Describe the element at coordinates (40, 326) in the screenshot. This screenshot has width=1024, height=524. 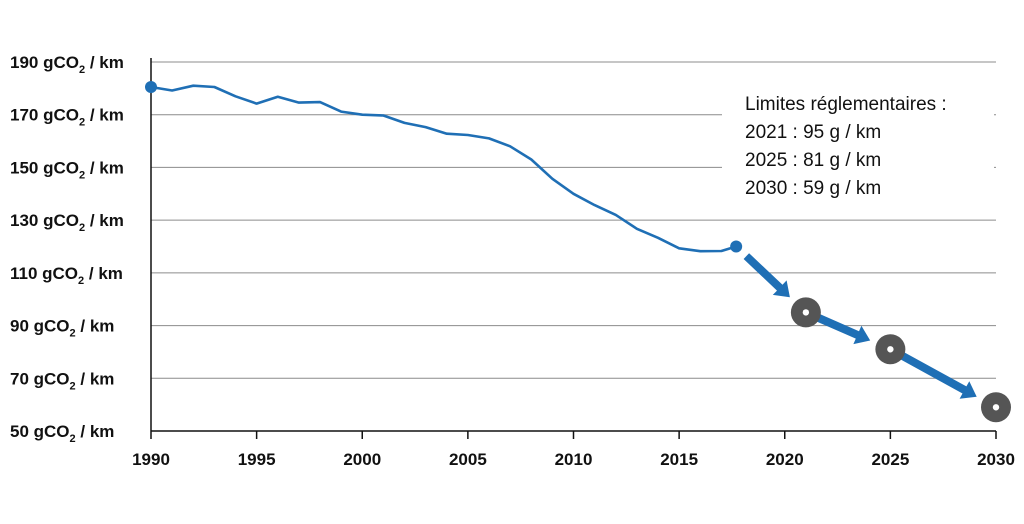
I see `y-tick-prefix: 90 gCO` at that location.